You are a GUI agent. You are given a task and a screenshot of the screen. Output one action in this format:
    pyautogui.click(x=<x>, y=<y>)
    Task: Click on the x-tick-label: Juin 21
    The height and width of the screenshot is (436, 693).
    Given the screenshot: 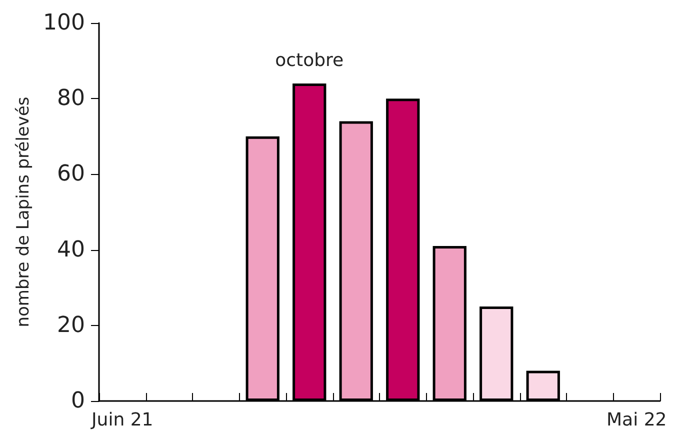 What is the action you would take?
    pyautogui.click(x=122, y=420)
    